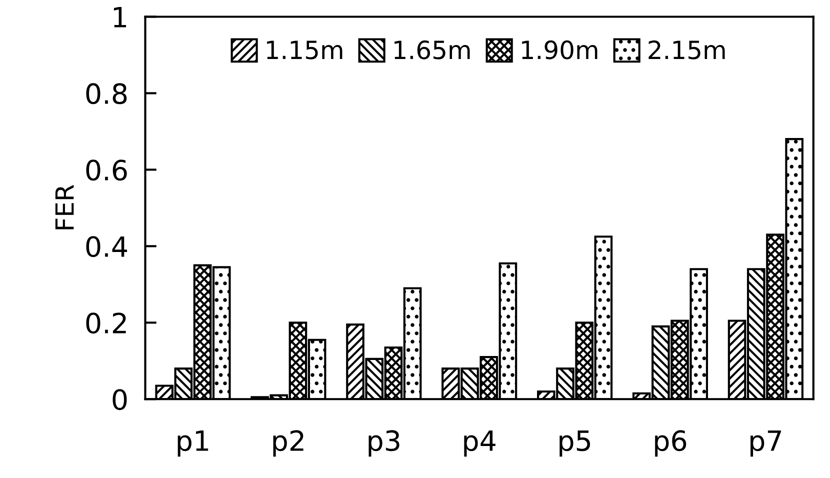 Image resolution: width=830 pixels, height=478 pixels. What do you see at coordinates (575, 443) in the screenshot?
I see `x-tick-label: p5` at bounding box center [575, 443].